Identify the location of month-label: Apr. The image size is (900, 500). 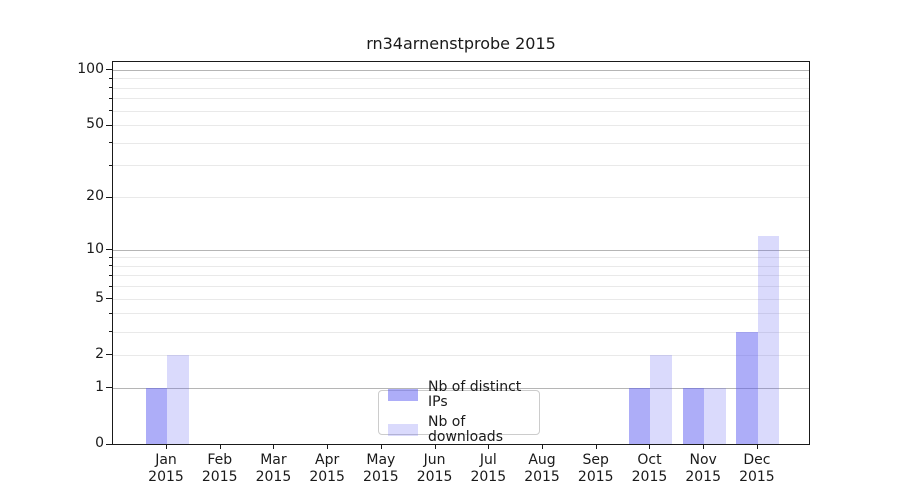
(327, 460).